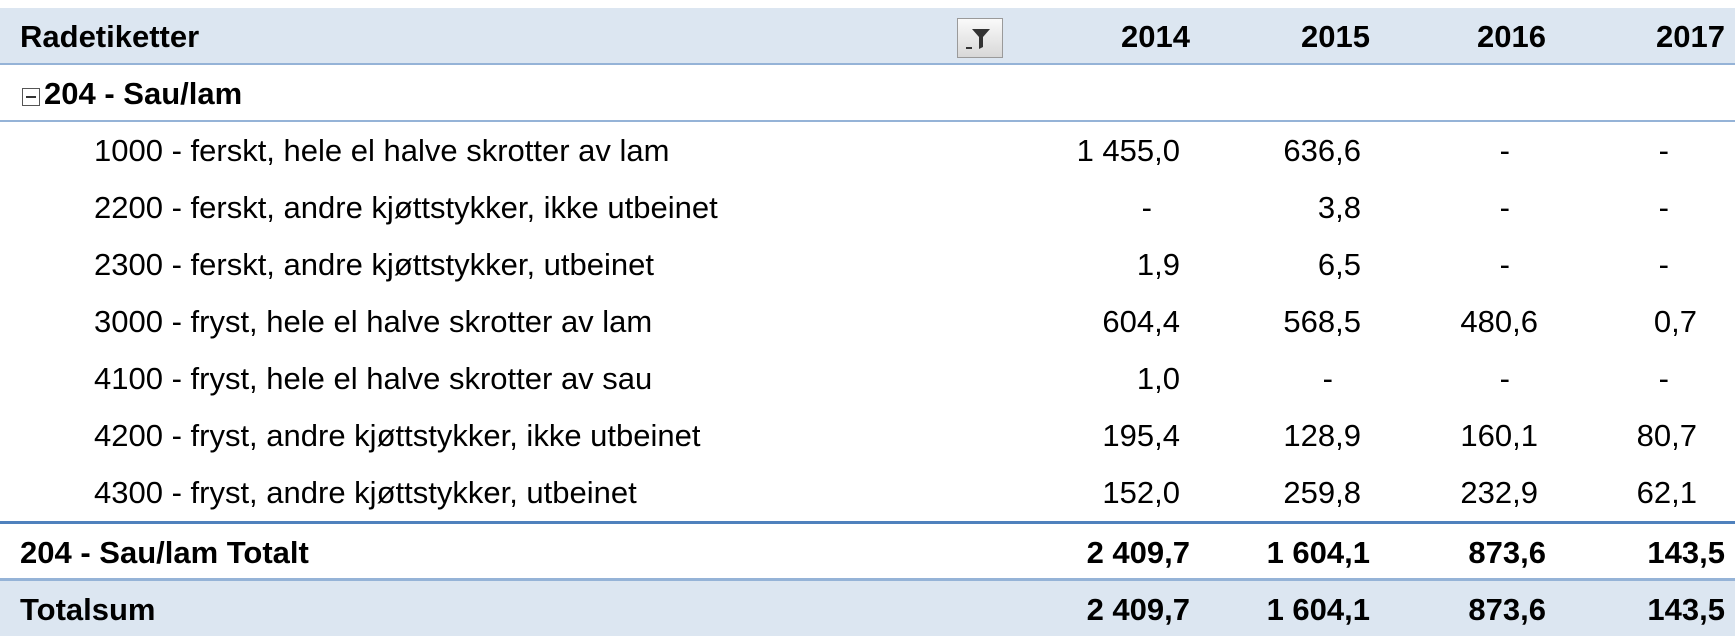  What do you see at coordinates (1666, 435) in the screenshot?
I see `value-cell: 80,7` at bounding box center [1666, 435].